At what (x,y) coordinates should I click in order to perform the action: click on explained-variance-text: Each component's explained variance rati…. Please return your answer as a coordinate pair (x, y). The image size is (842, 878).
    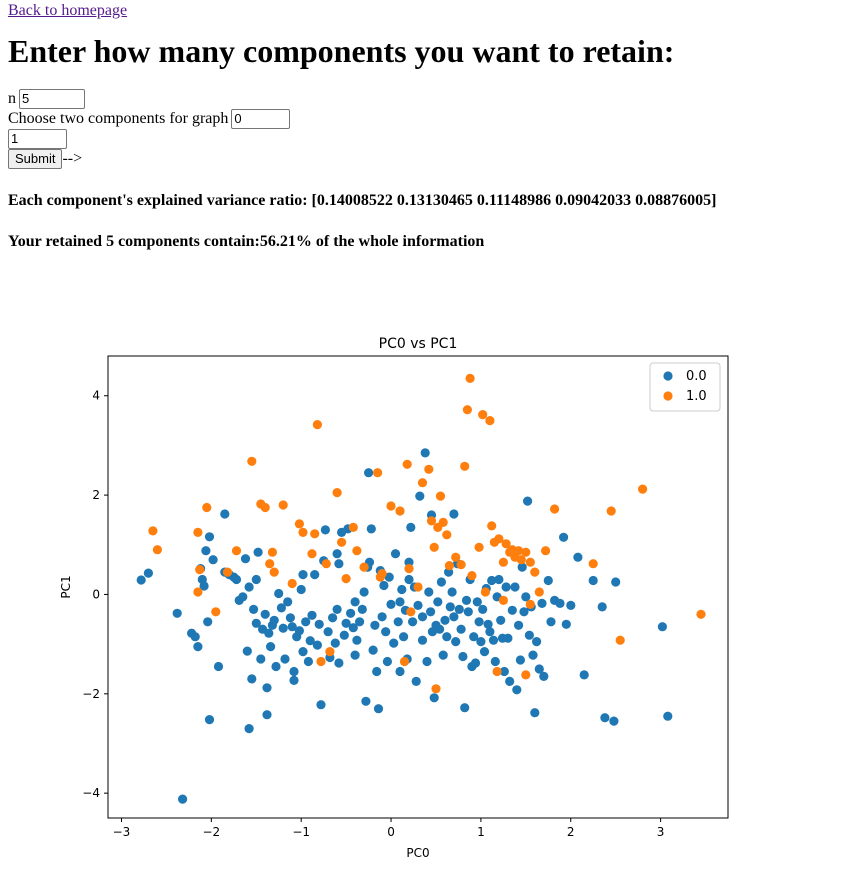
    Looking at the image, I should click on (362, 200).